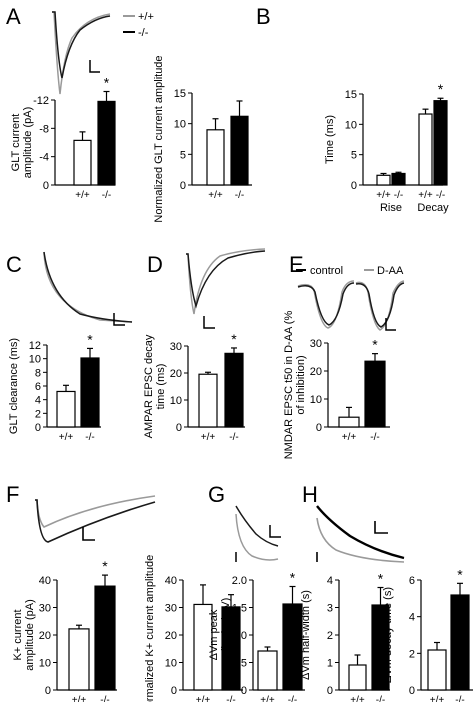 The height and width of the screenshot is (702, 474). Describe the element at coordinates (14, 386) in the screenshot. I see `y-axis-label: GLT clearance (ms)` at that location.